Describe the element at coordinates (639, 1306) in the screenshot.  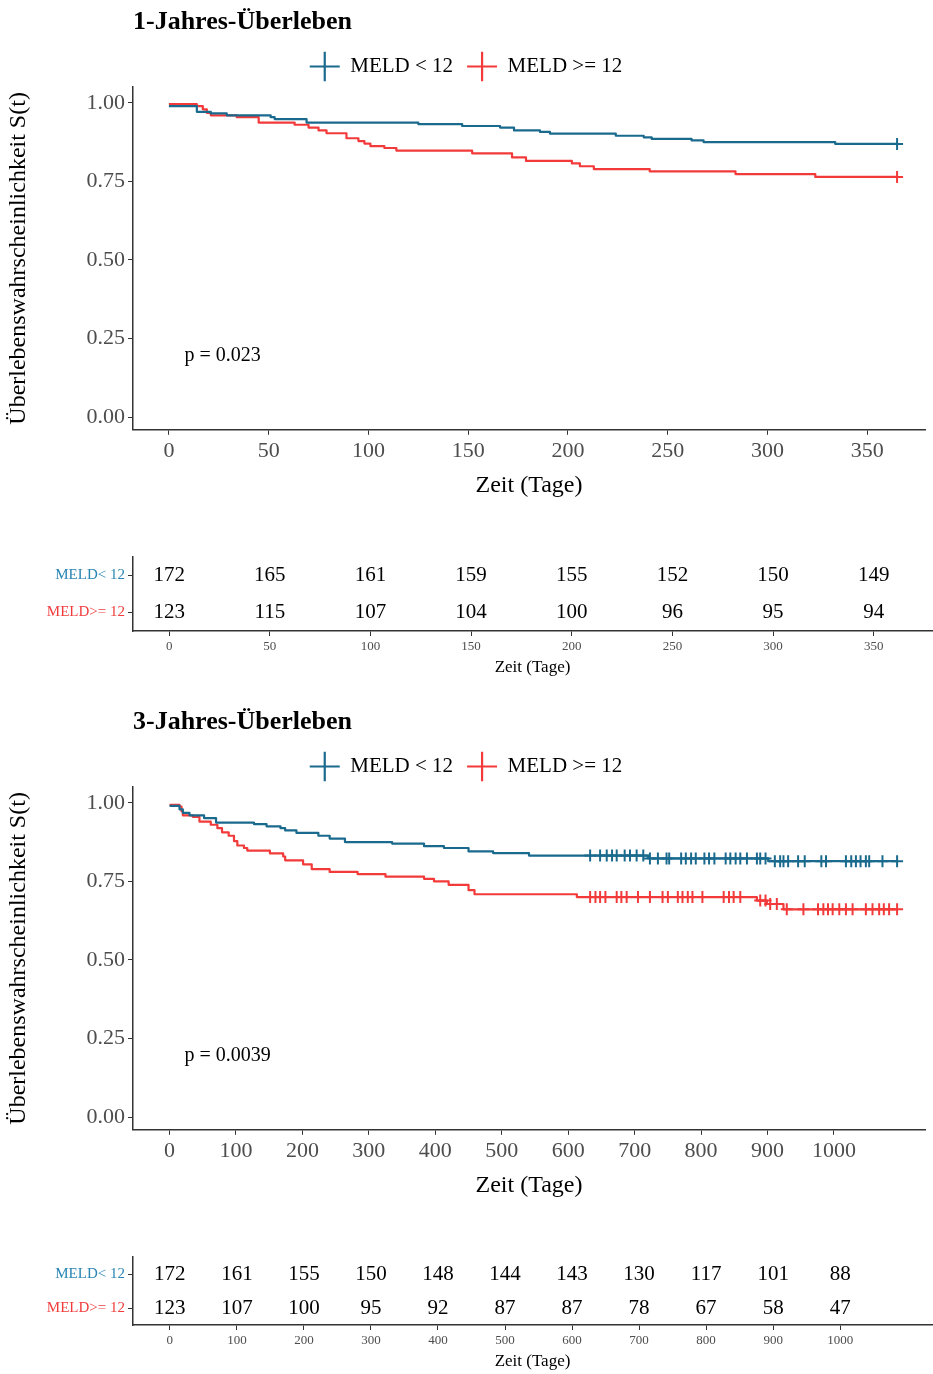
I see `data-label: 78` at that location.